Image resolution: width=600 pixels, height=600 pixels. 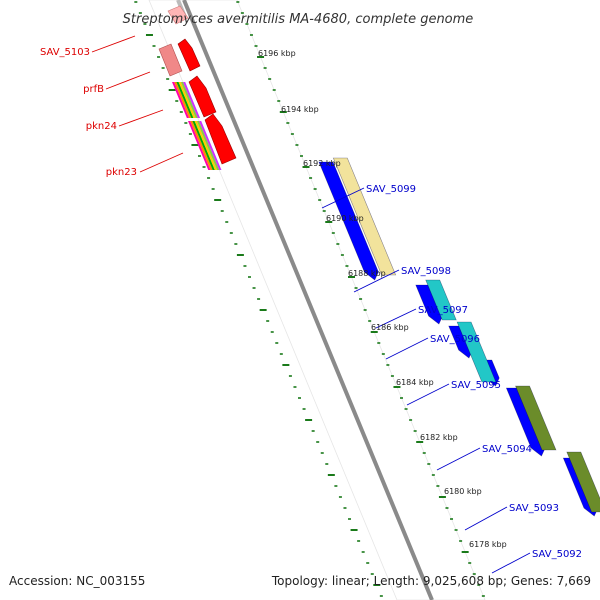 I want to click on gene-label-sav-5097: SAV_5097, so click(x=443, y=310).